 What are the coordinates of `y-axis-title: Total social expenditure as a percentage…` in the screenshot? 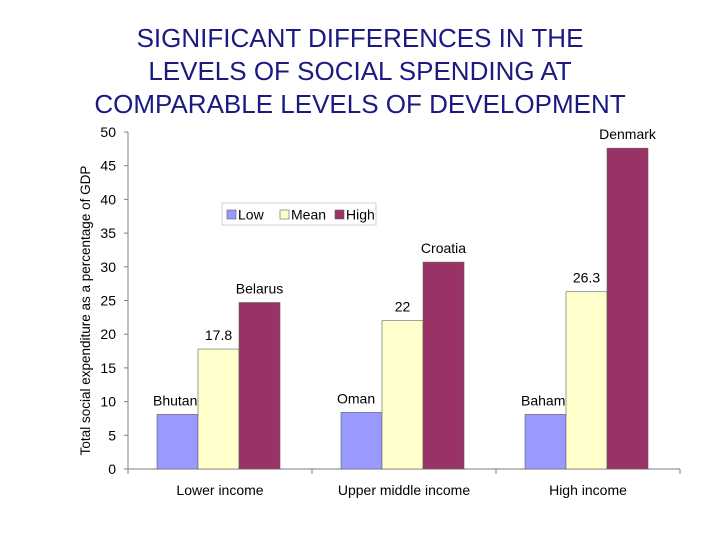 It's located at (85, 311).